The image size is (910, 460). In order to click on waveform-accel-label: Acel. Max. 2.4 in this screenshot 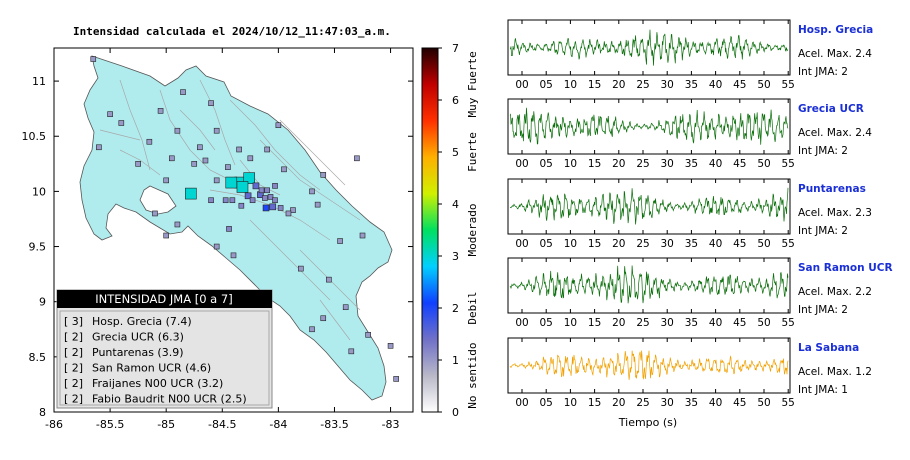, I will do `click(835, 54)`.